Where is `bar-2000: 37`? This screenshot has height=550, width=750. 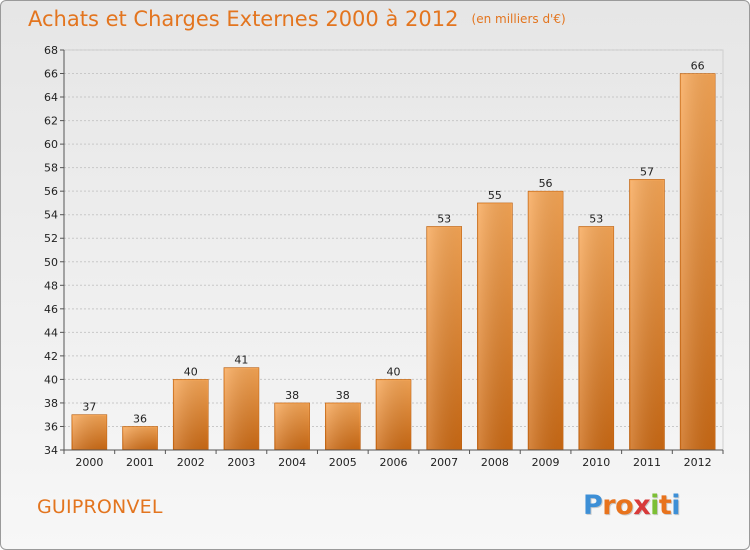
bar-2000: 37 is located at coordinates (89, 426).